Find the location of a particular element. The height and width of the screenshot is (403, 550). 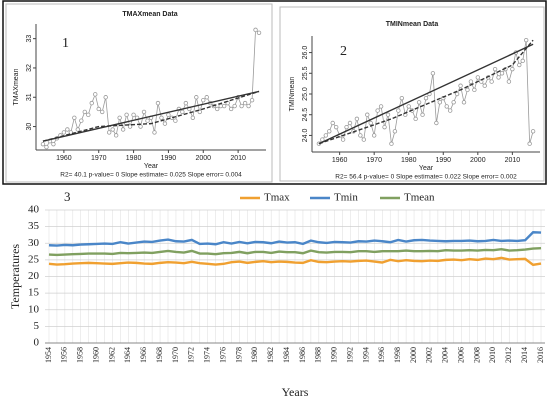

x-tick-label: 1966 is located at coordinates (143, 355).